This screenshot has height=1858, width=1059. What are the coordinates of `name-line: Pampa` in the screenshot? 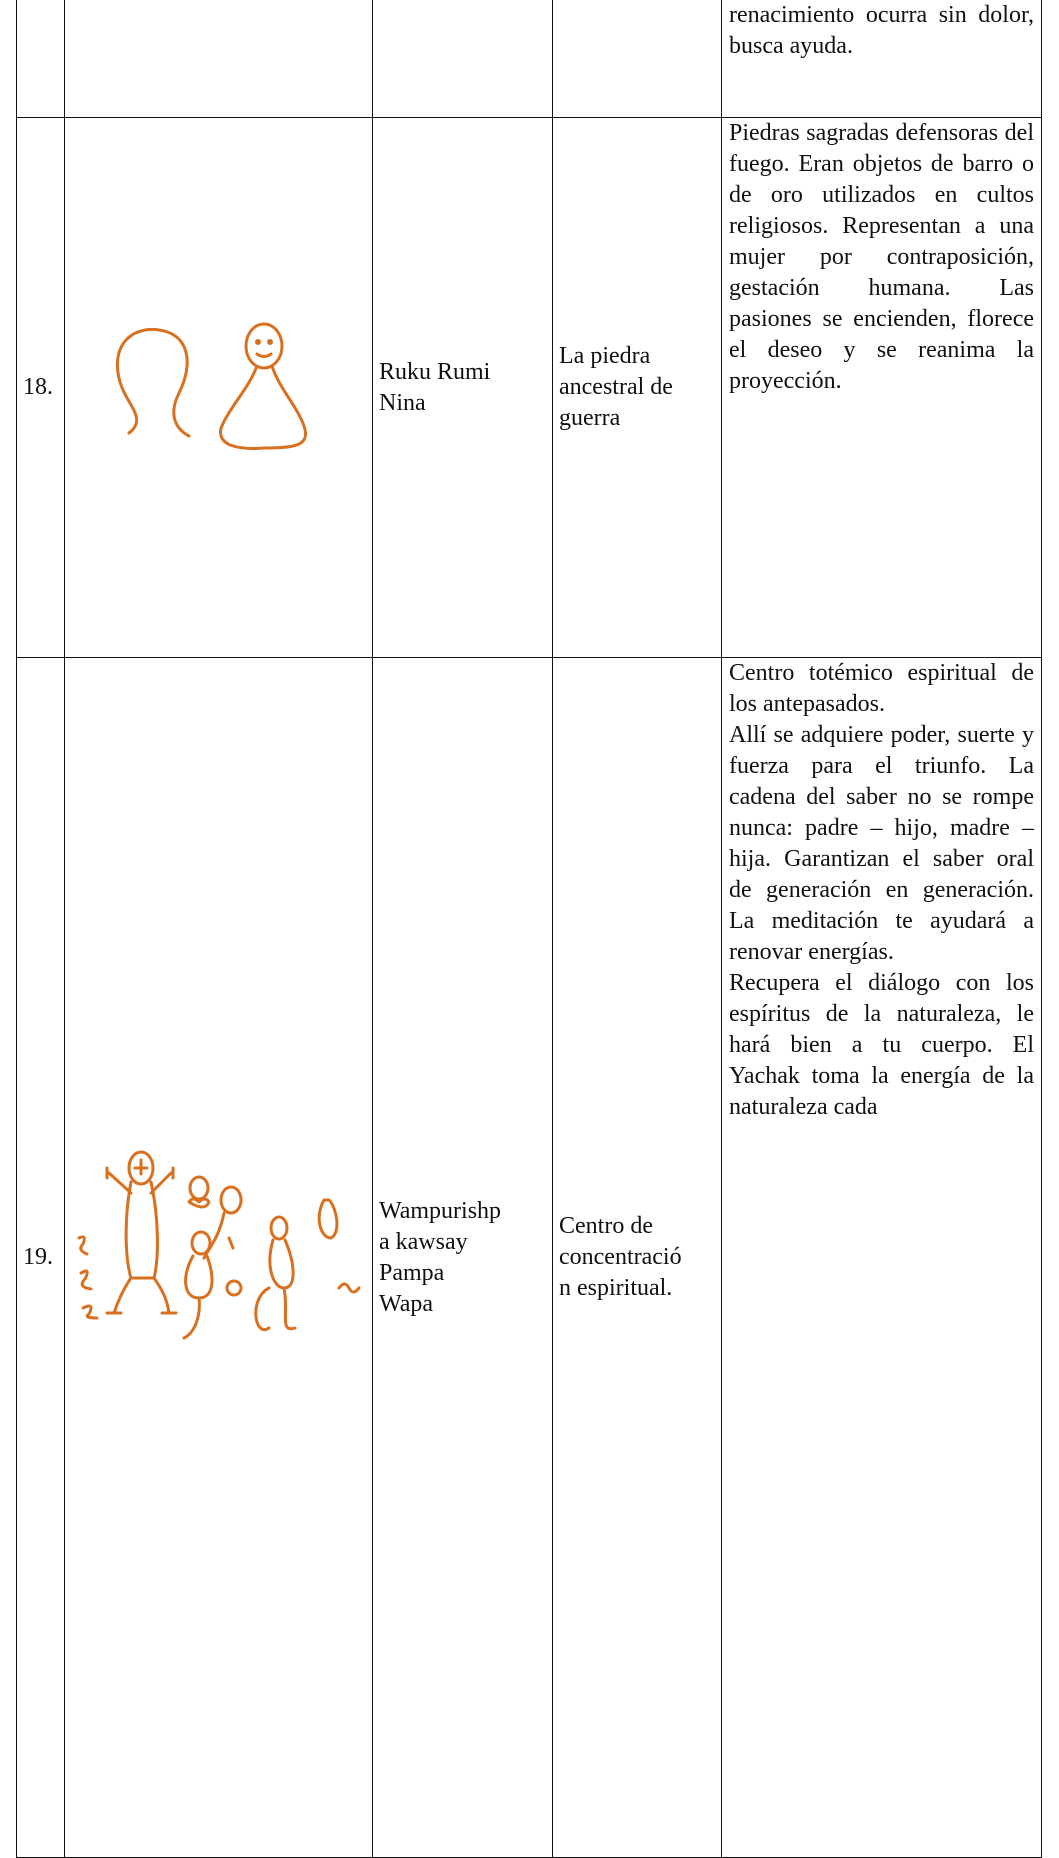 It's located at (412, 1272).